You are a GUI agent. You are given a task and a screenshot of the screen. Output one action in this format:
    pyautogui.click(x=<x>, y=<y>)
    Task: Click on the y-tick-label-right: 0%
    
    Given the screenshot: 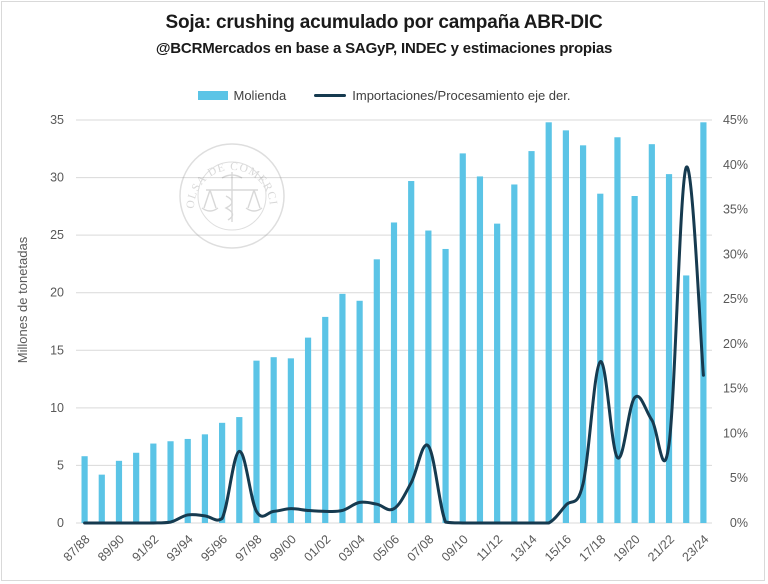 What is the action you would take?
    pyautogui.click(x=739, y=523)
    